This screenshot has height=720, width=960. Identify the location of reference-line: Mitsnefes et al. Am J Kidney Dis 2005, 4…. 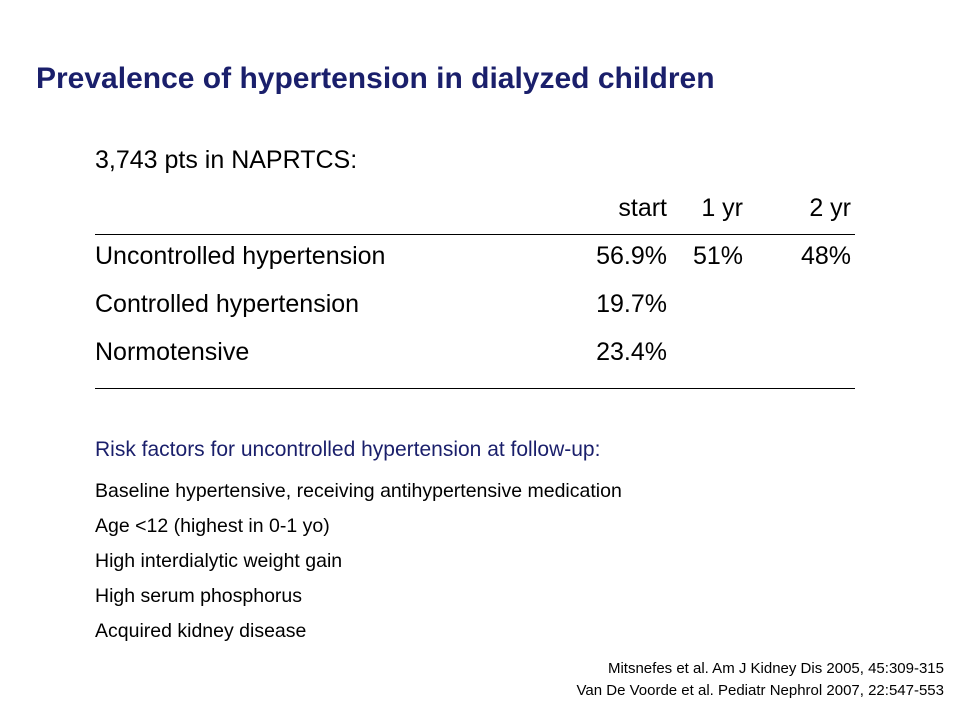
(775, 668).